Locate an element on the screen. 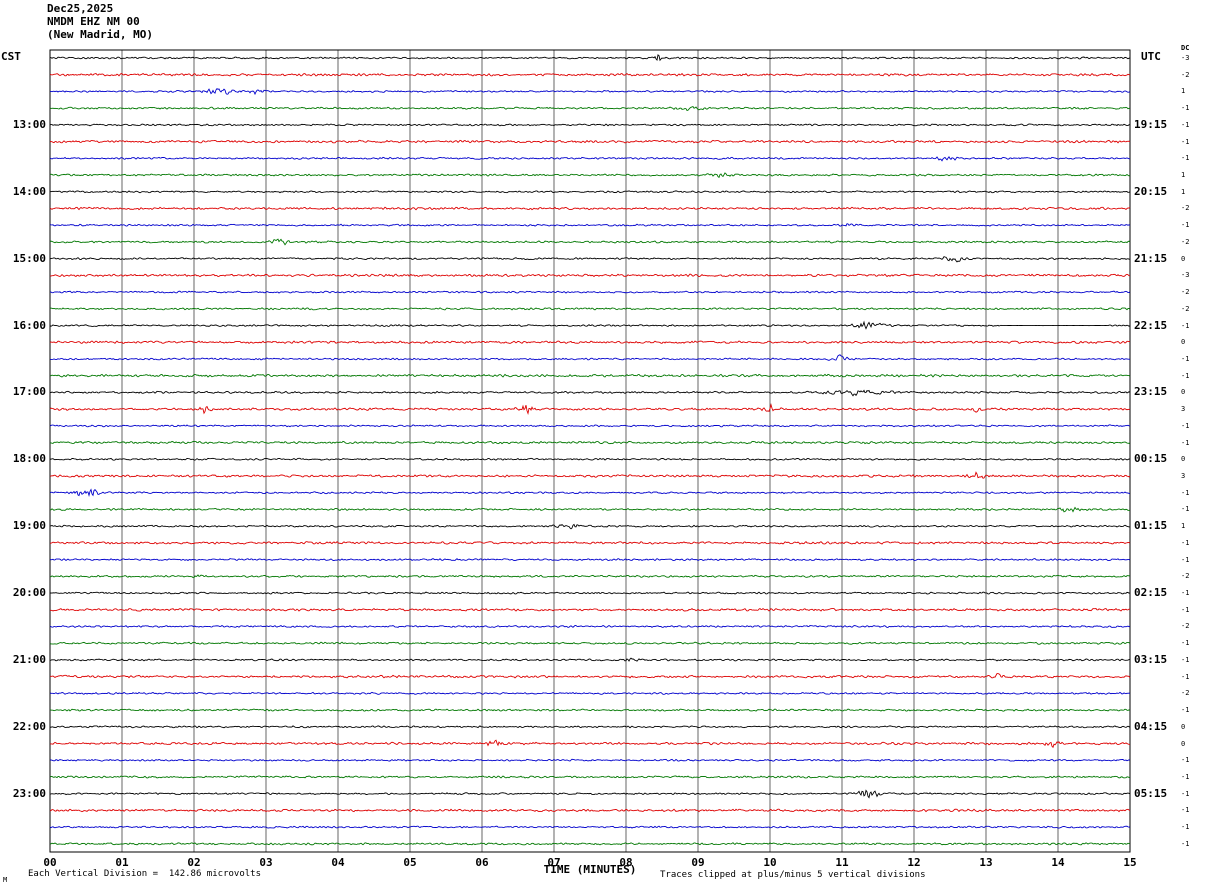 The image size is (1210, 886). x-tick-03: 03 is located at coordinates (266, 862).